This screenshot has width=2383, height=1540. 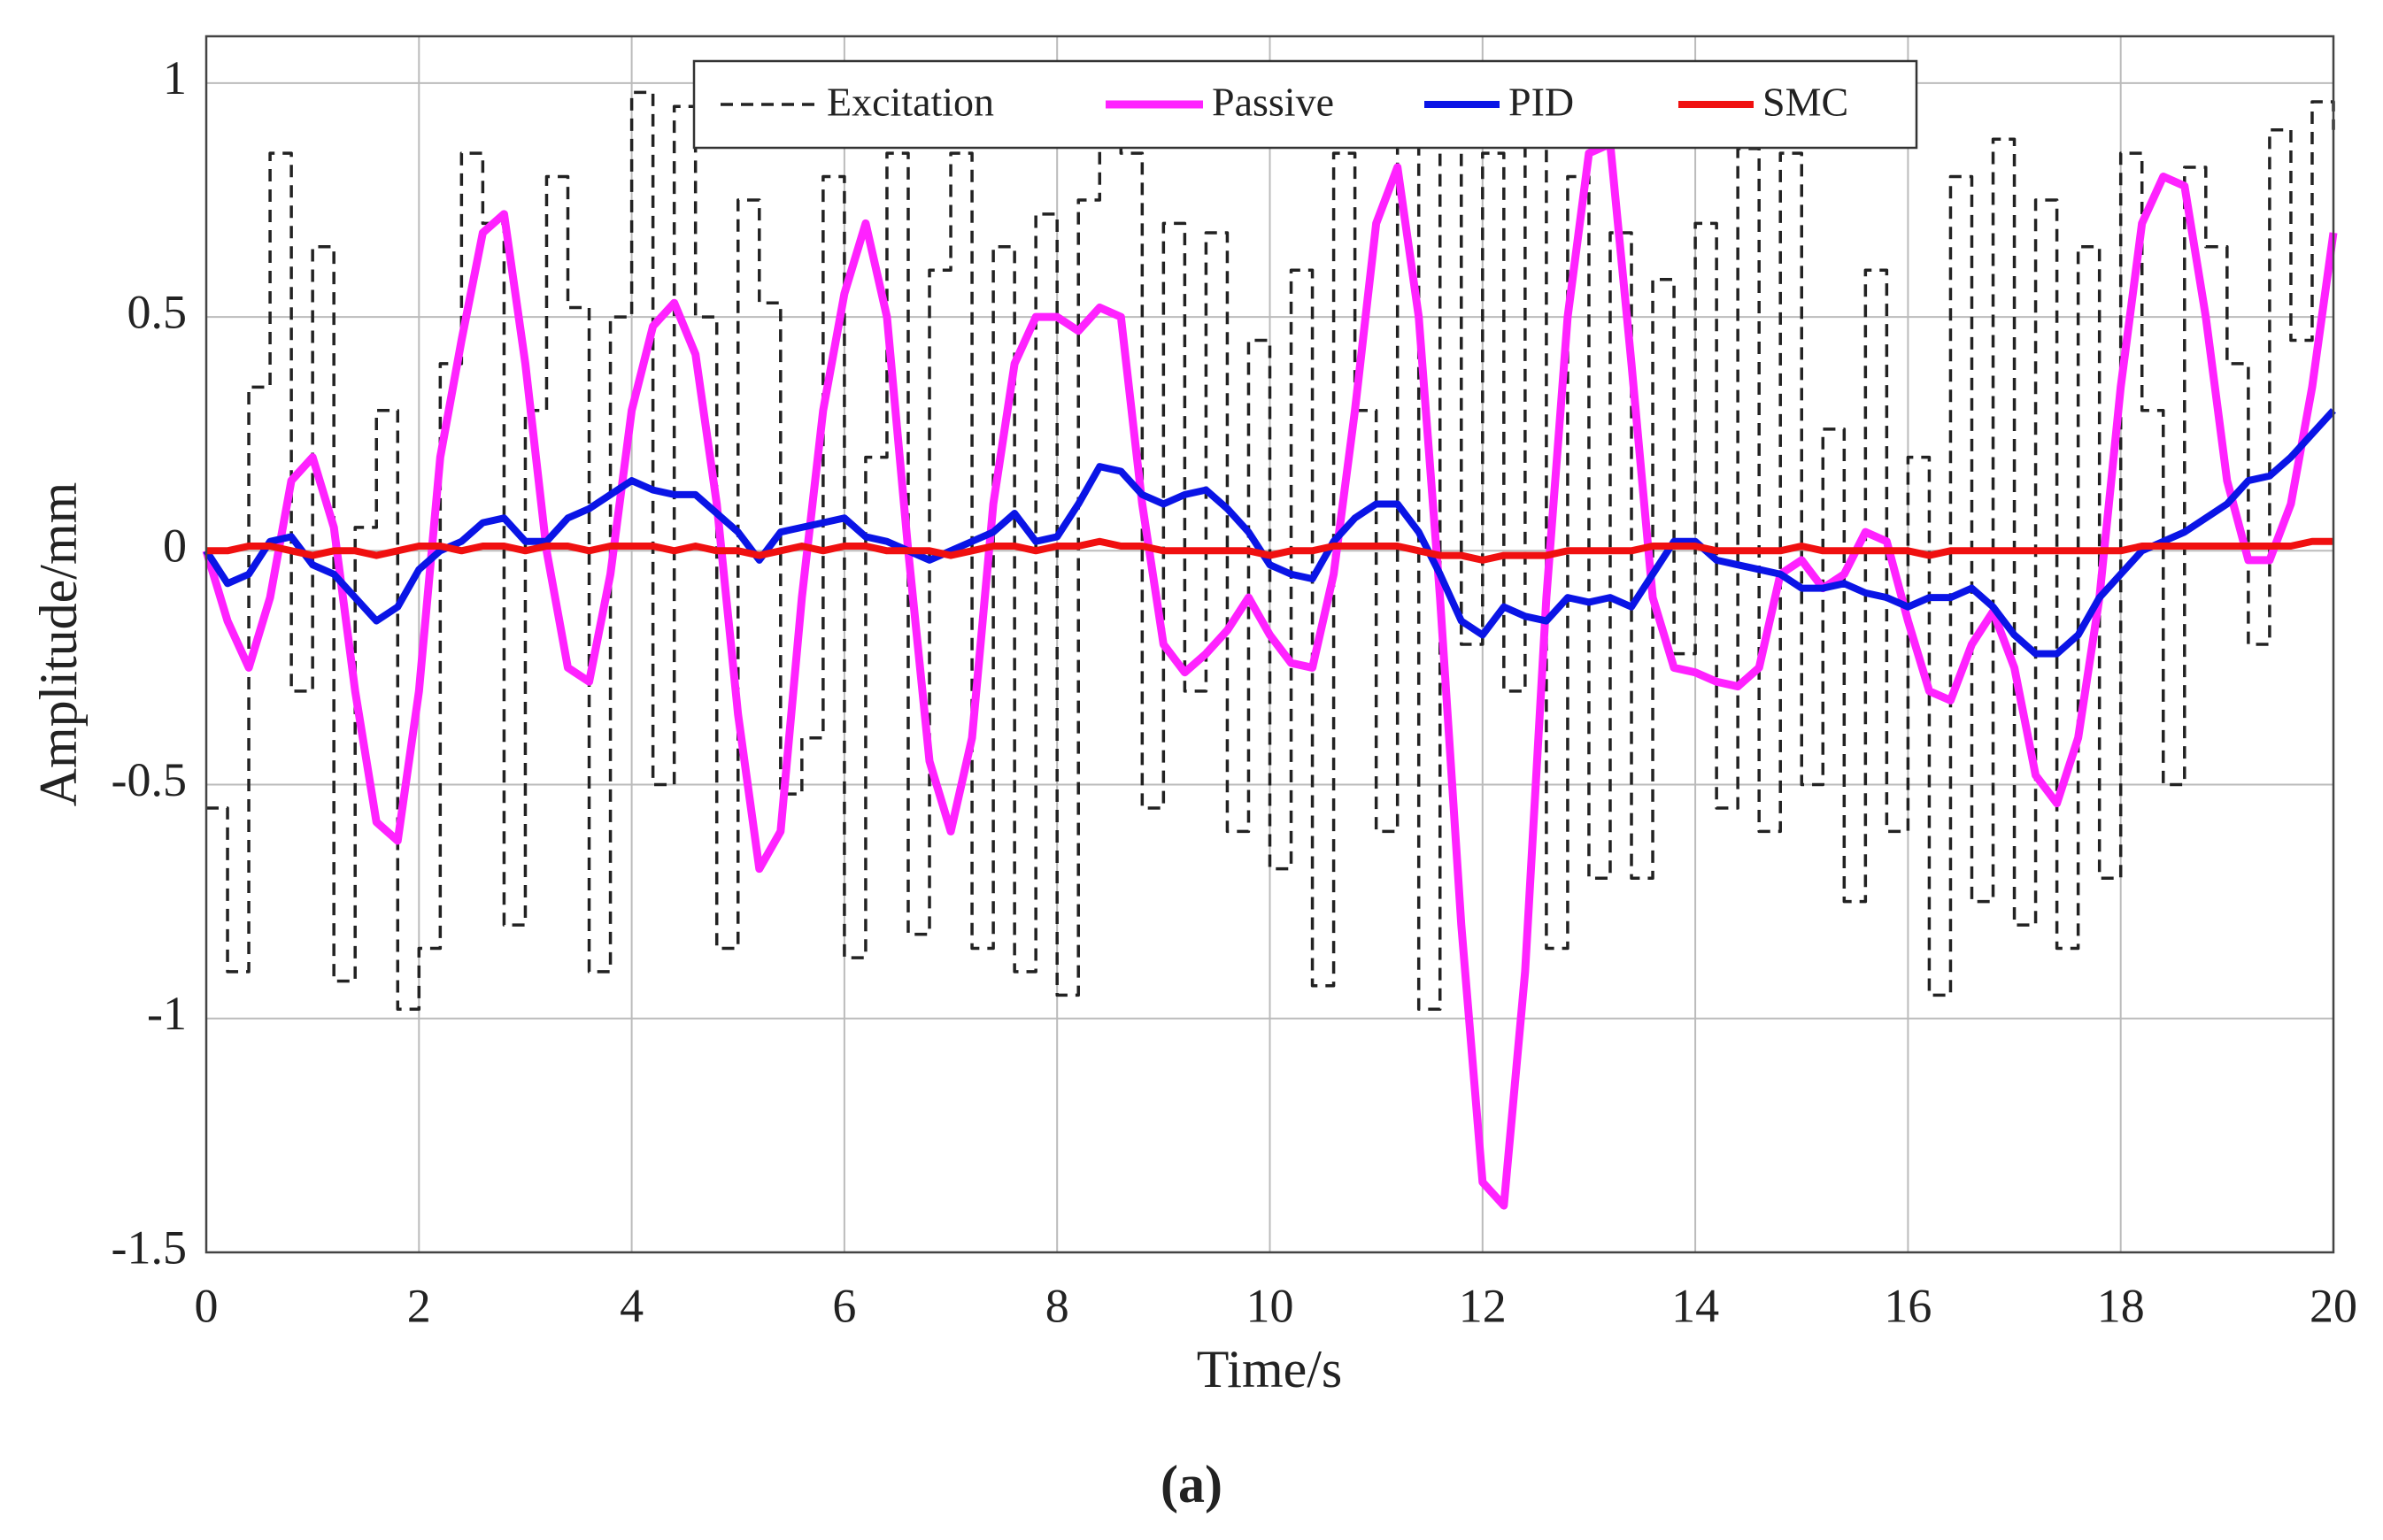 What do you see at coordinates (149, 1247) in the screenshot?
I see `y-tick-label: -1.5` at bounding box center [149, 1247].